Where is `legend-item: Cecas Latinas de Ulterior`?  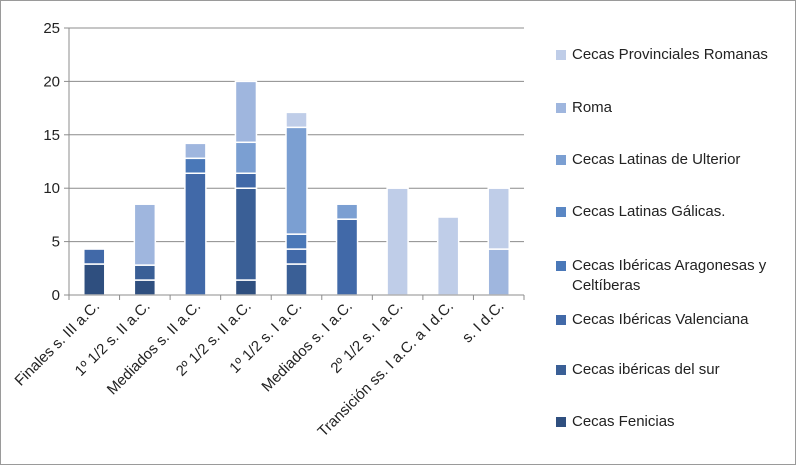
legend-item: Cecas Latinas de Ulterior is located at coordinates (671, 160).